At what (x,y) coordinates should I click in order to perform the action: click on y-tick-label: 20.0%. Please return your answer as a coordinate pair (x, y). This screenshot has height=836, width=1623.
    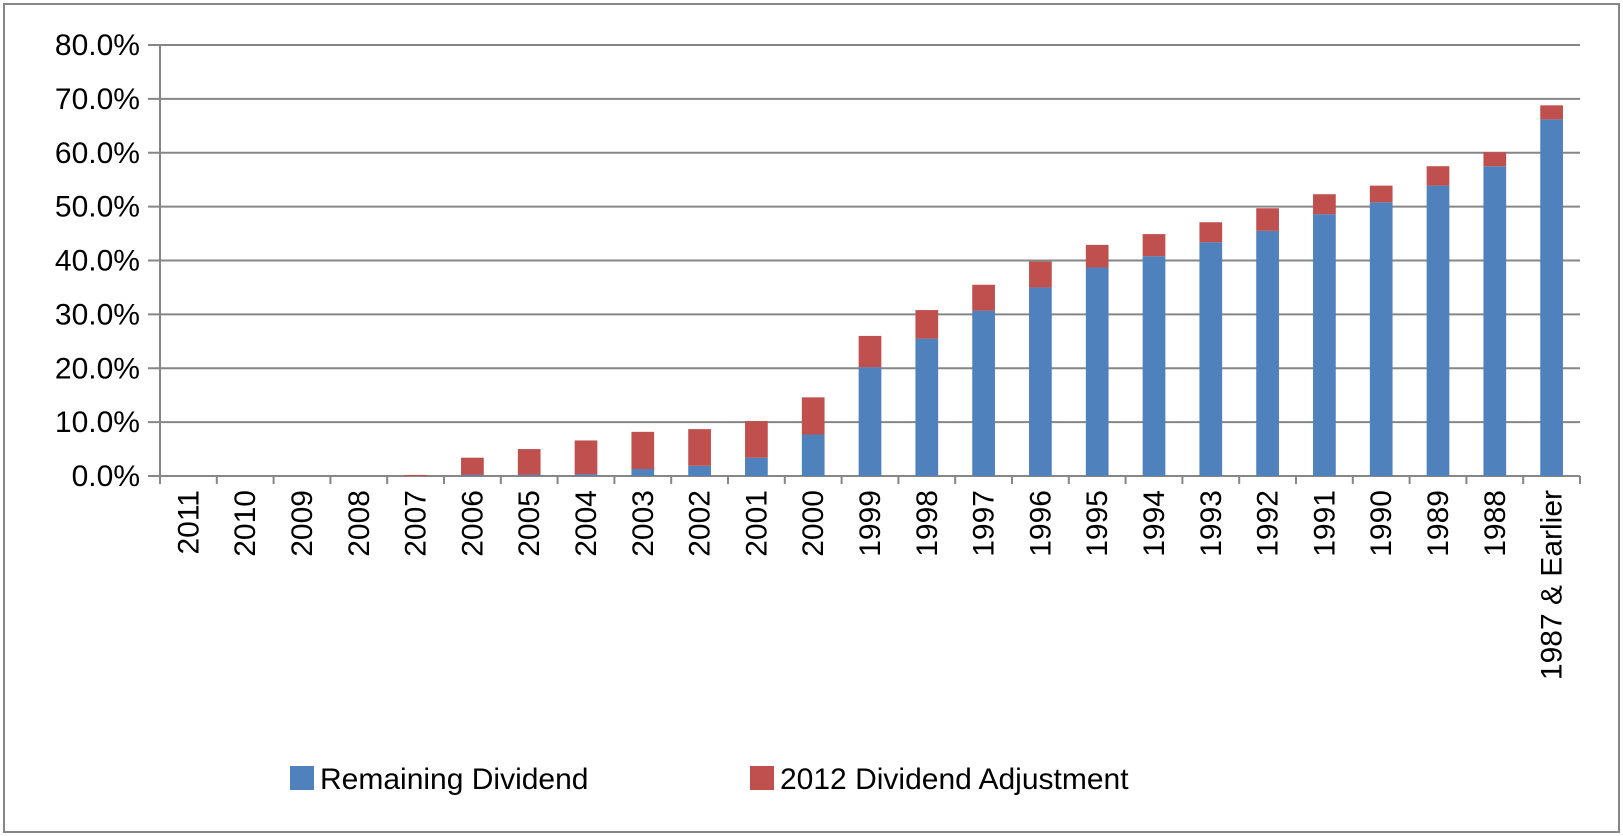
    Looking at the image, I should click on (97, 368).